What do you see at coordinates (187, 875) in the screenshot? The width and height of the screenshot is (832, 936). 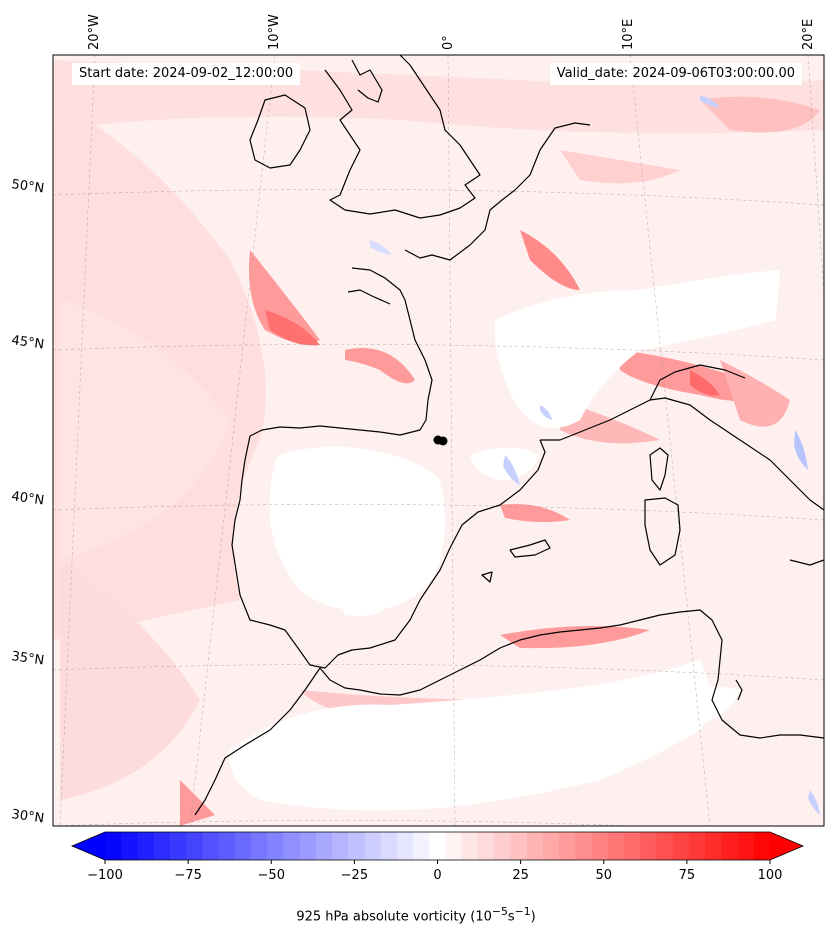 I see `colorbar-tick-label: −75` at bounding box center [187, 875].